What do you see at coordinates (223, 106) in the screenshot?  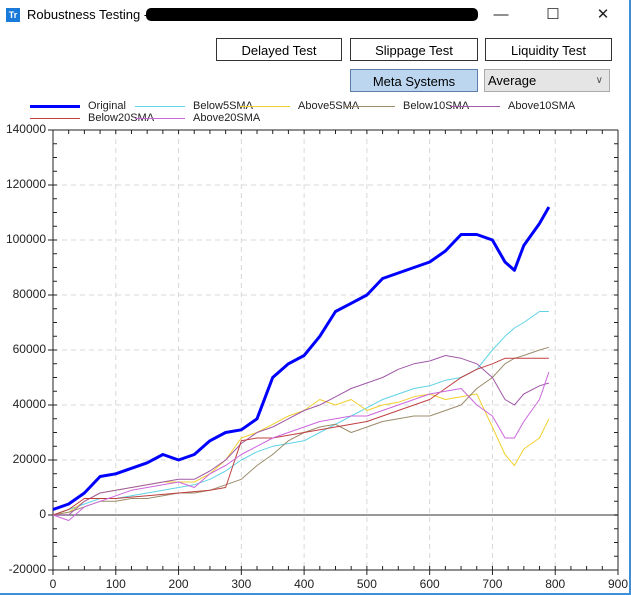 I see `legend-label: Below5SMA` at bounding box center [223, 106].